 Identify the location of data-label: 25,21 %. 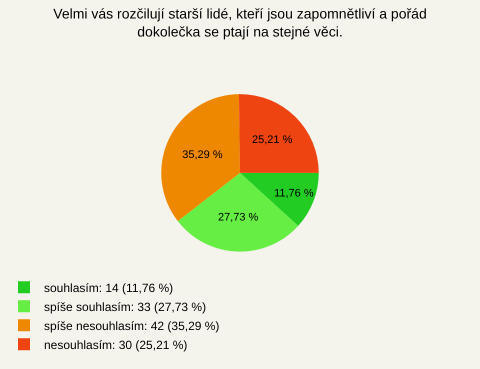
(272, 140).